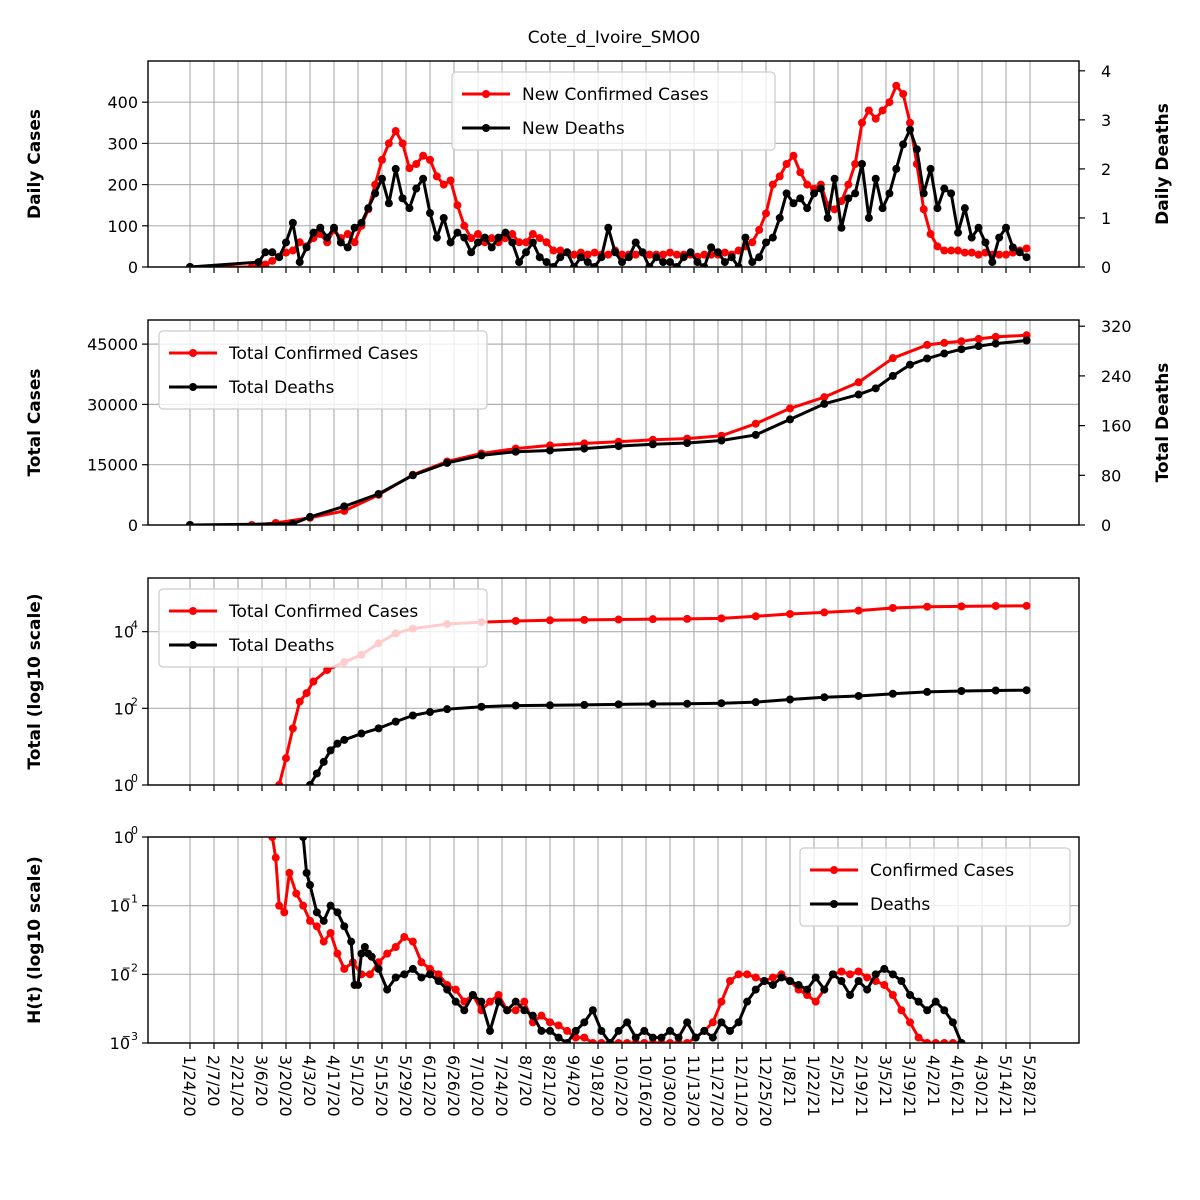 This screenshot has height=1200, width=1200. I want to click on x-tick-label: 8/21/20, so click(549, 1086).